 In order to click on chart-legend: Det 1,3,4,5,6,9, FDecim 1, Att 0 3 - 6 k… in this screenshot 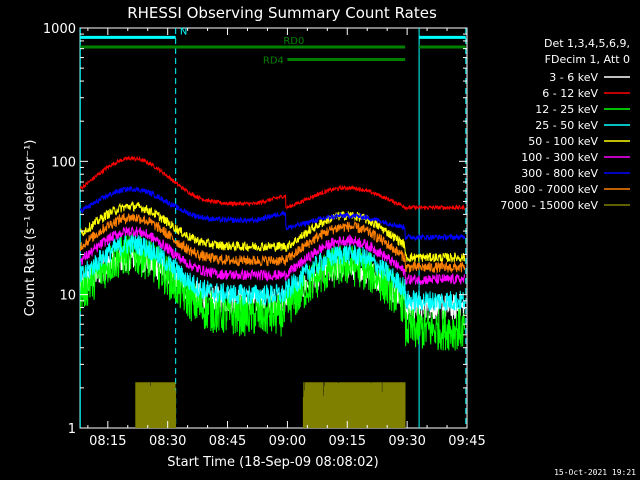, I will do `click(565, 124)`.